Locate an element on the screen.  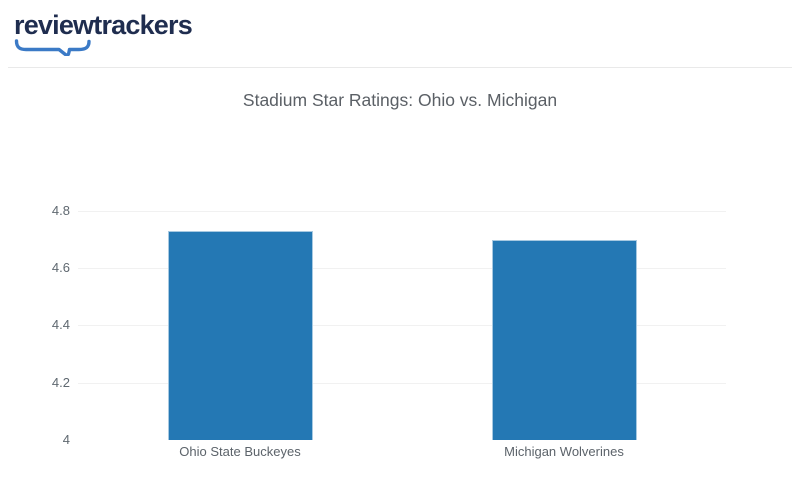
bar-ohio-state-buckeyes is located at coordinates (240, 335).